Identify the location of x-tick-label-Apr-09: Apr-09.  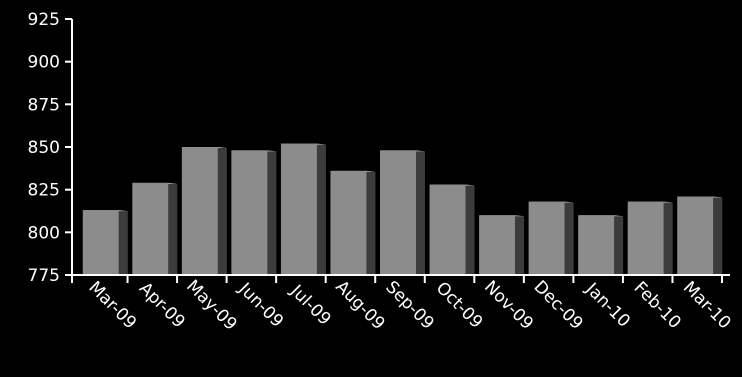
(162, 306).